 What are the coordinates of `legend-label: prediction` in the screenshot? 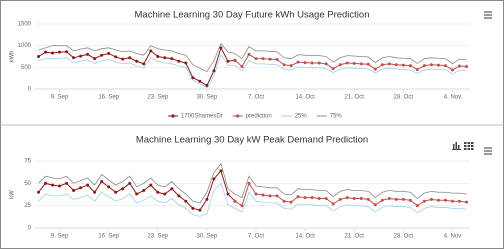 It's located at (259, 117).